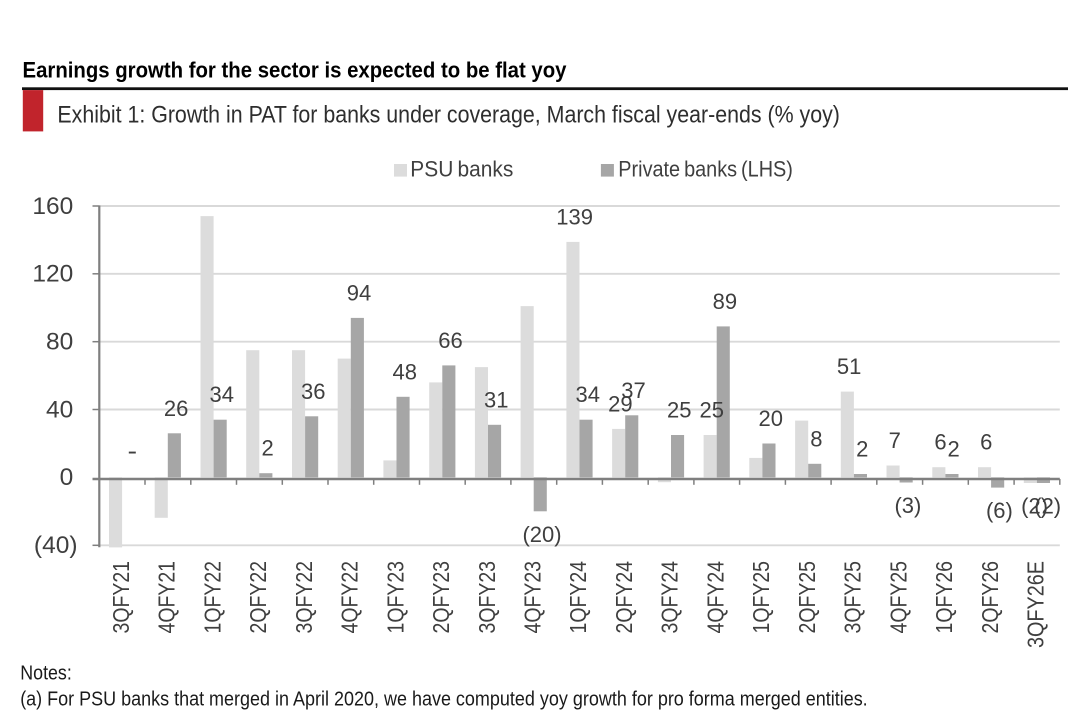  Describe the element at coordinates (313, 391) in the screenshot. I see `svg-text: 36` at that location.